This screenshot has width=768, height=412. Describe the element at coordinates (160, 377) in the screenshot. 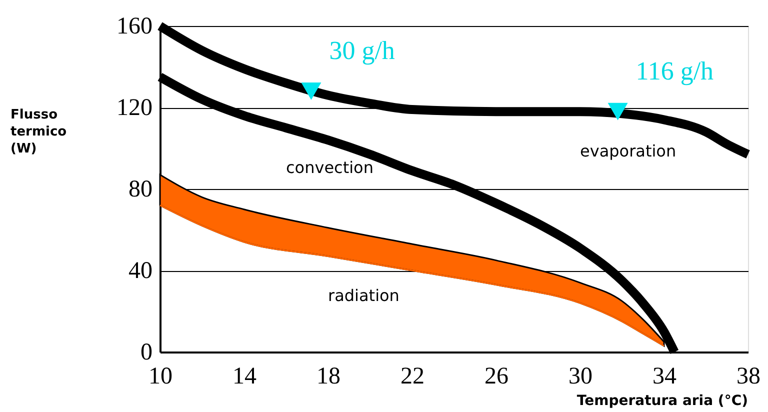

I see `x-tick-label: 10` at that location.